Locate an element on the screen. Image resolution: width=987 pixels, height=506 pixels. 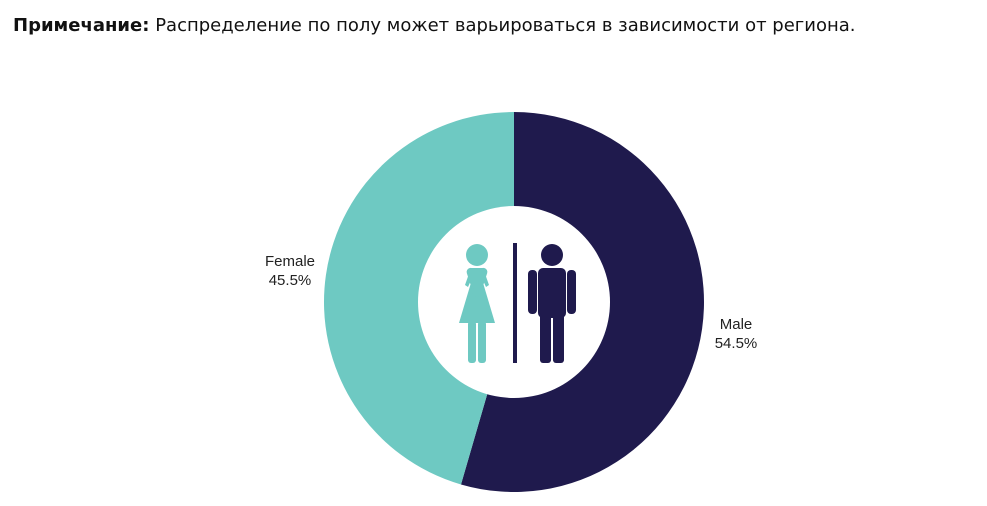
female-male-restroom-icon is located at coordinates (517, 303).